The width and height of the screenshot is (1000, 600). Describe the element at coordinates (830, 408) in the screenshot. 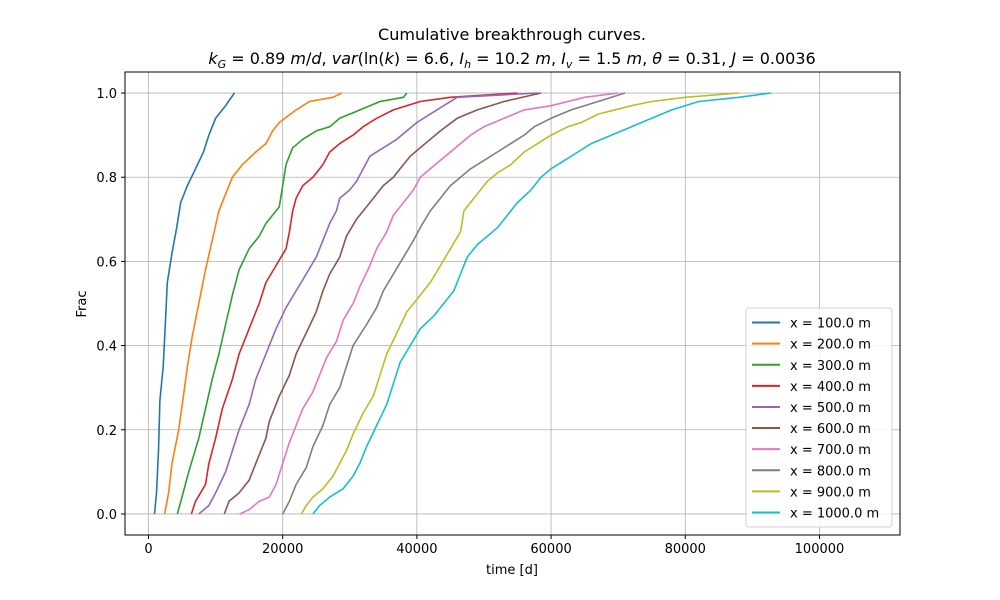

I see `legend-label: x = 500.0 m` at that location.